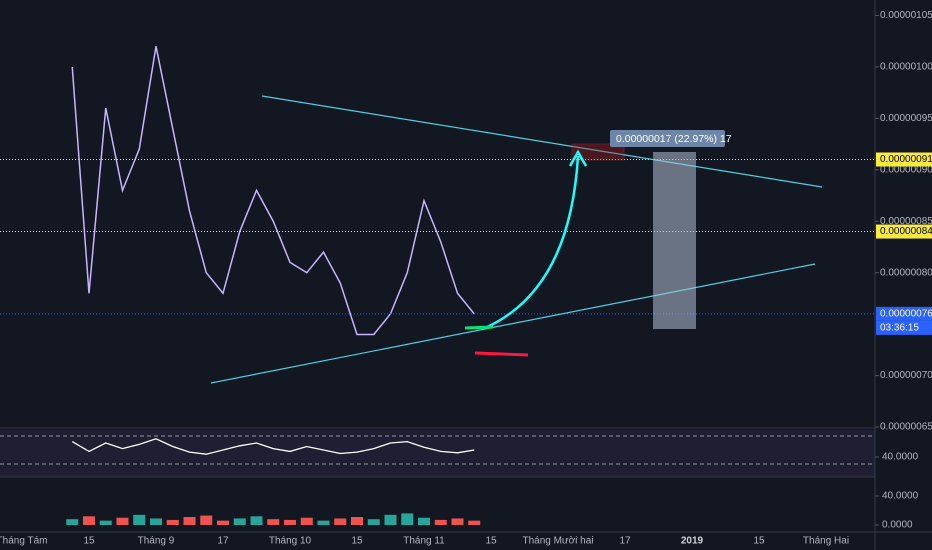  I want to click on annotation-box, so click(667, 138).